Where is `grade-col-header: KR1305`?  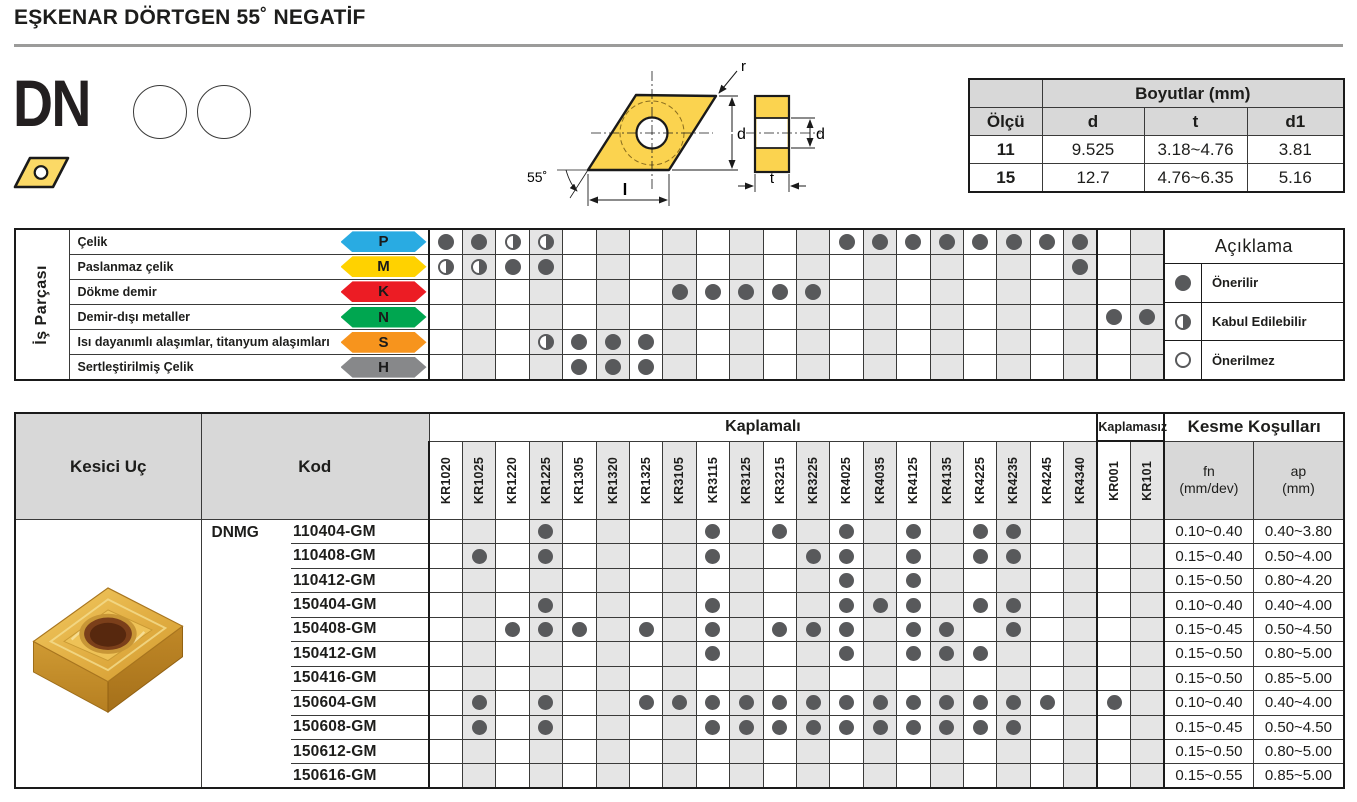
grade-col-header: KR1305 is located at coordinates (579, 480).